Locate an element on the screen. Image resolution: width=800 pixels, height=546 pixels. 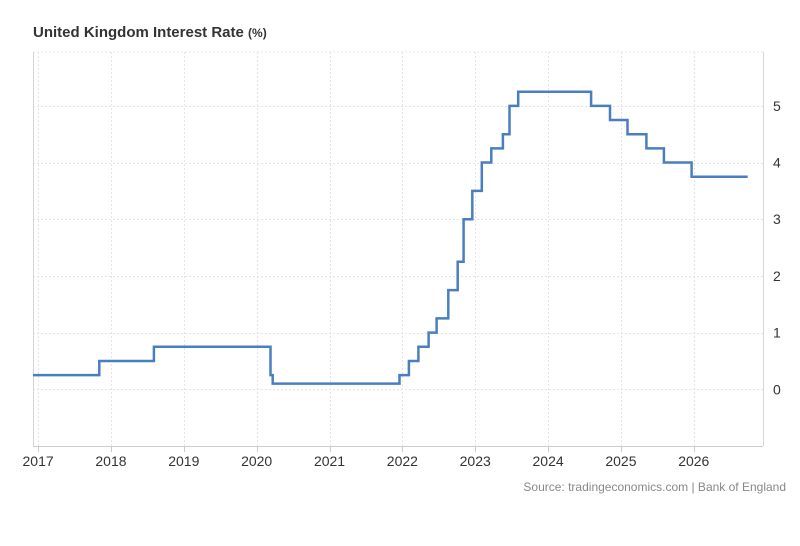
chart-title: United Kingdom Interest Rate (%) is located at coordinates (150, 32).